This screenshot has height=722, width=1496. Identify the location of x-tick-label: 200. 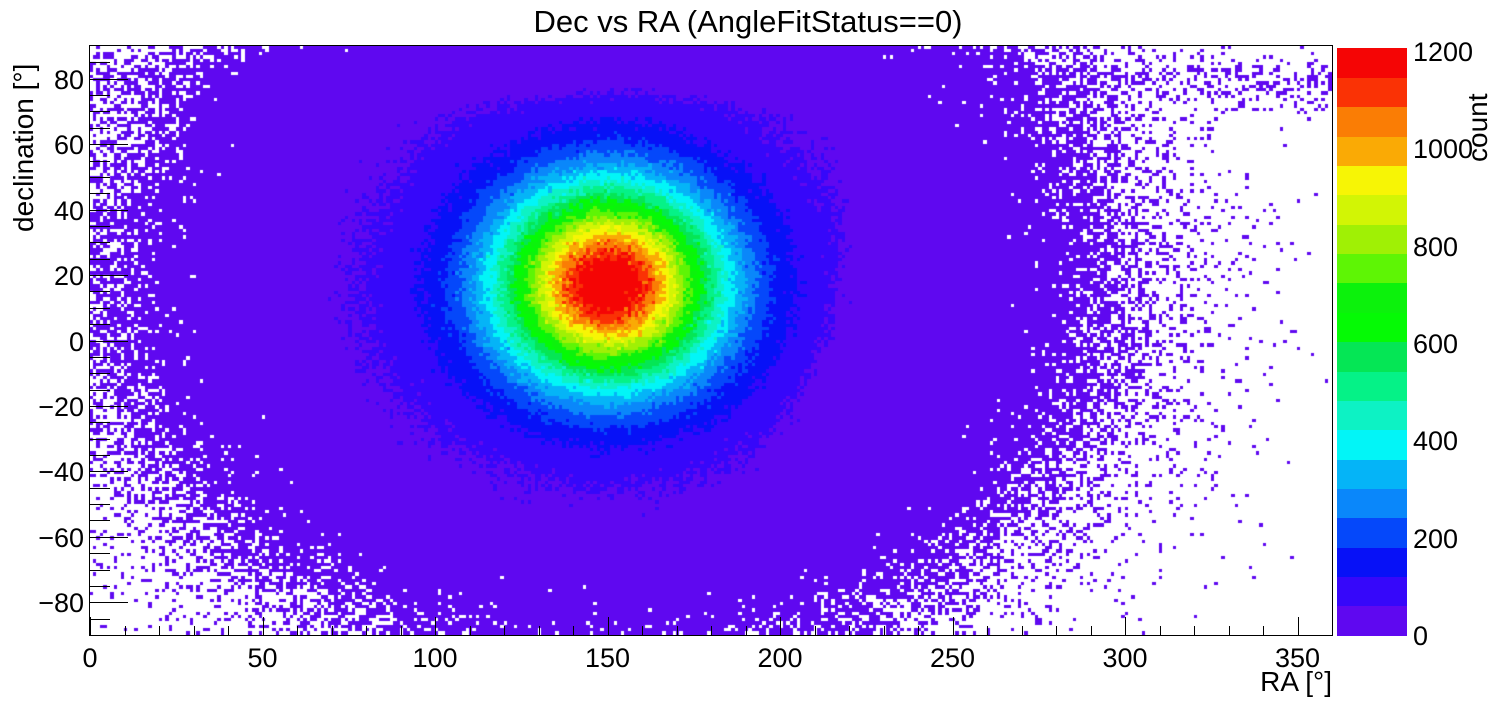
(780, 658).